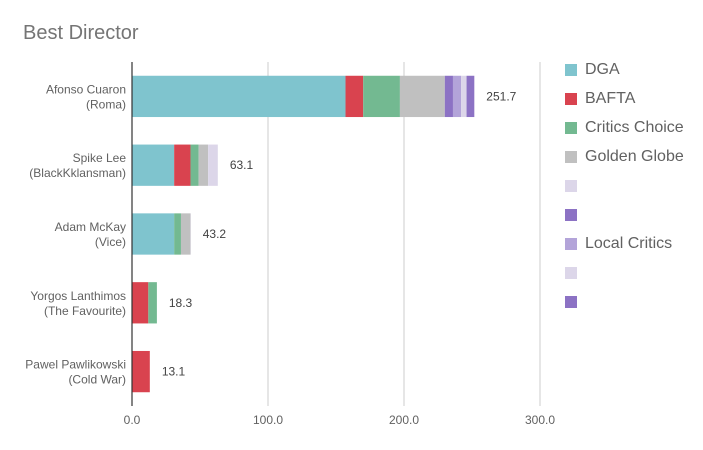  I want to click on y-category-label: (Roma), so click(106, 104).